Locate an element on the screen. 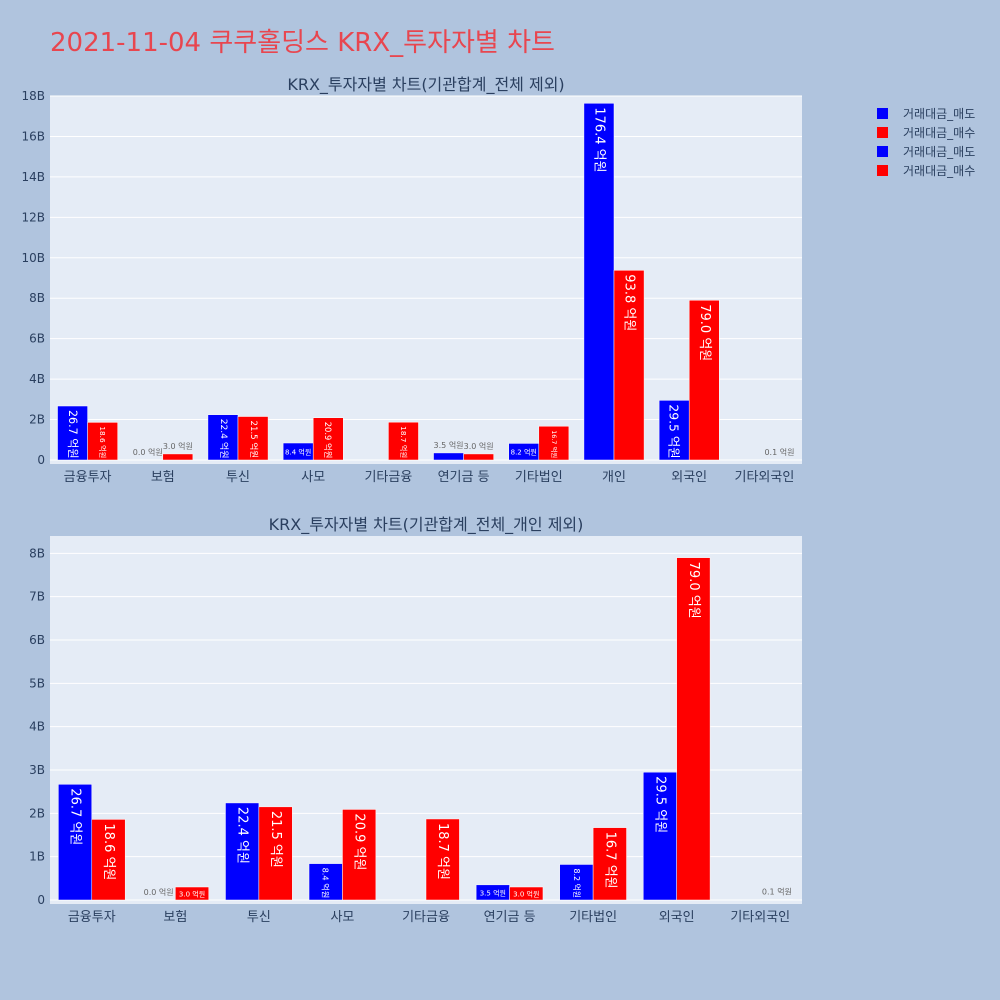 Image resolution: width=1000 pixels, height=1000 pixels. y-tick-label: 0 is located at coordinates (41, 900).